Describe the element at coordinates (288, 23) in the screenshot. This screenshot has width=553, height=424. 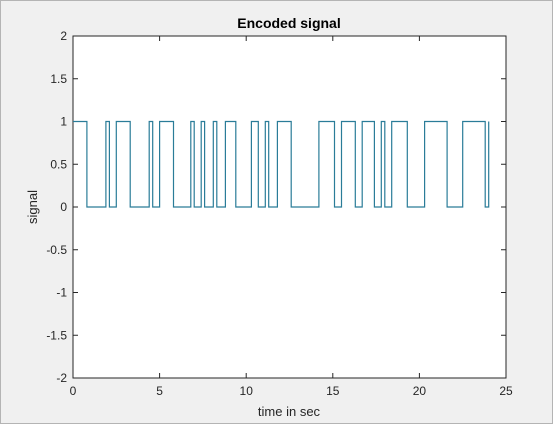
I see `chart-title: Encoded signal` at that location.